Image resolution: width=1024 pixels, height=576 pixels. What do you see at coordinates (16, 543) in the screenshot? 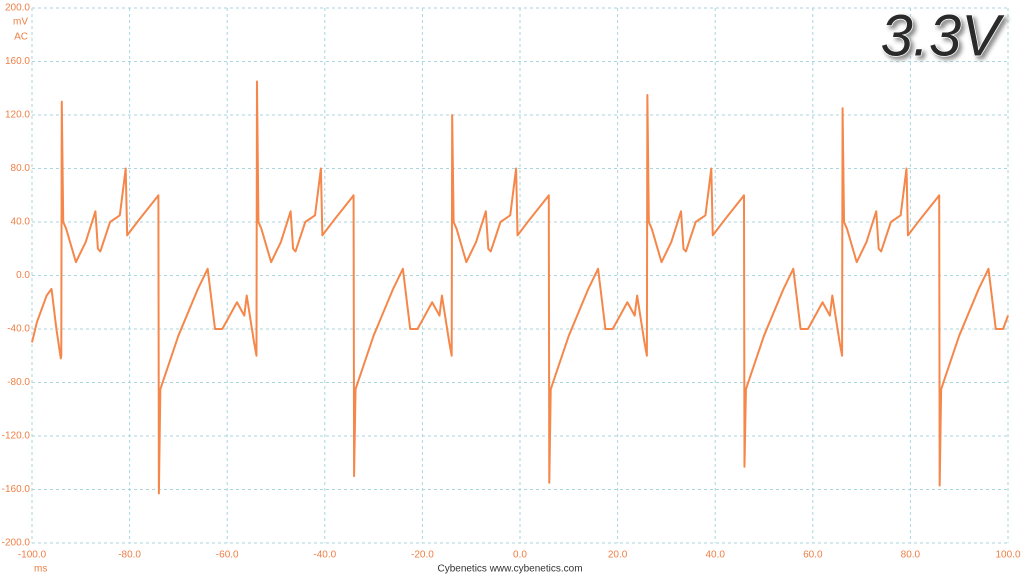
I see `y-tick-label: -200.0` at bounding box center [16, 543].